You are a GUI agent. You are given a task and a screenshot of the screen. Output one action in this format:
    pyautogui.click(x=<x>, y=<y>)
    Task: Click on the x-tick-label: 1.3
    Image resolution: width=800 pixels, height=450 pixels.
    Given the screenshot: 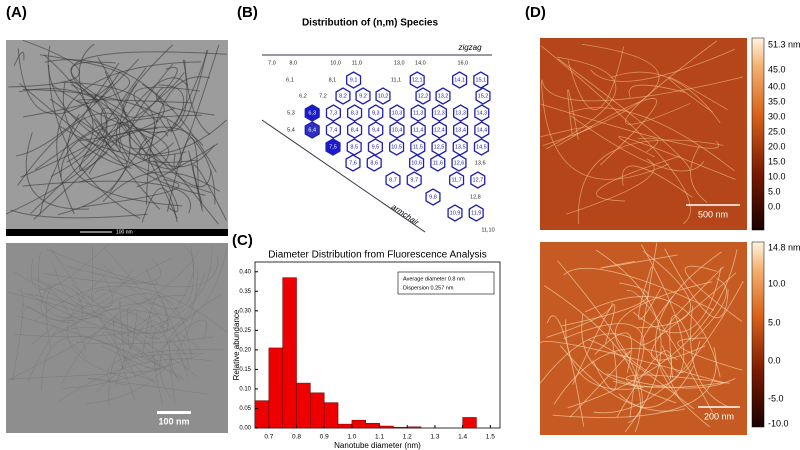 What is the action you would take?
    pyautogui.click(x=434, y=437)
    